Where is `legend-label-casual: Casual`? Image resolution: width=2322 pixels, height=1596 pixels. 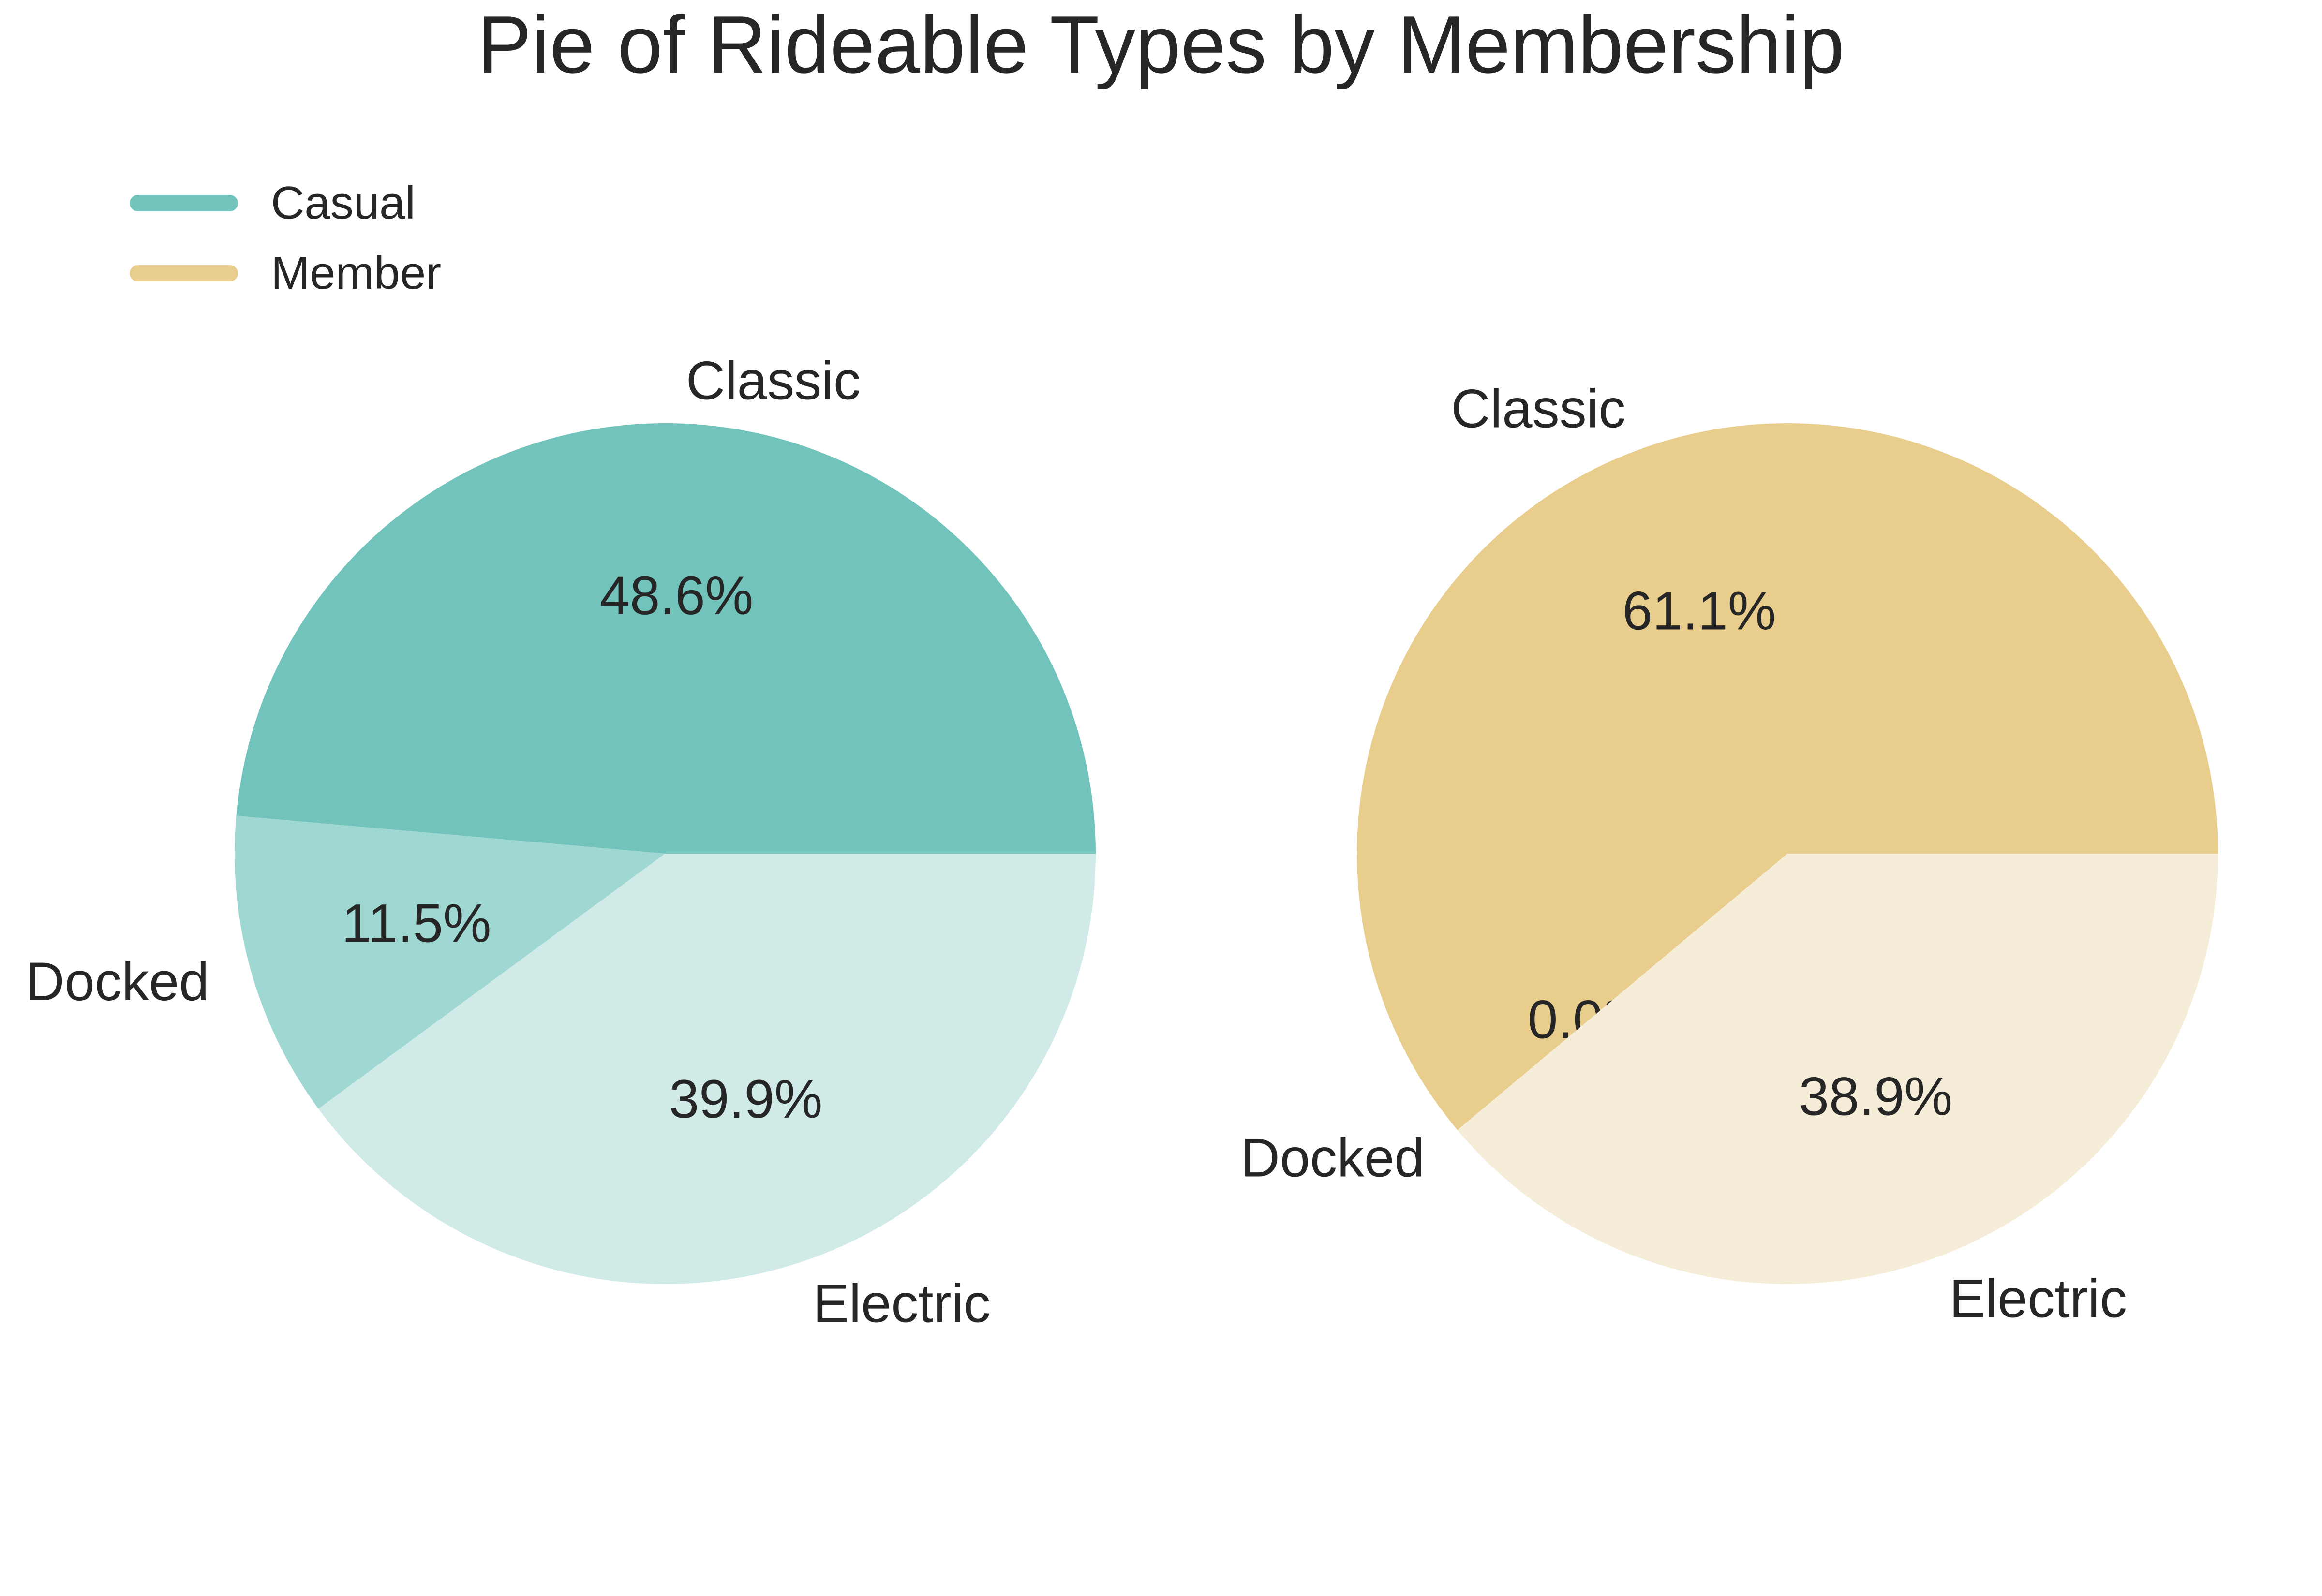
legend-label-casual: Casual is located at coordinates (343, 203).